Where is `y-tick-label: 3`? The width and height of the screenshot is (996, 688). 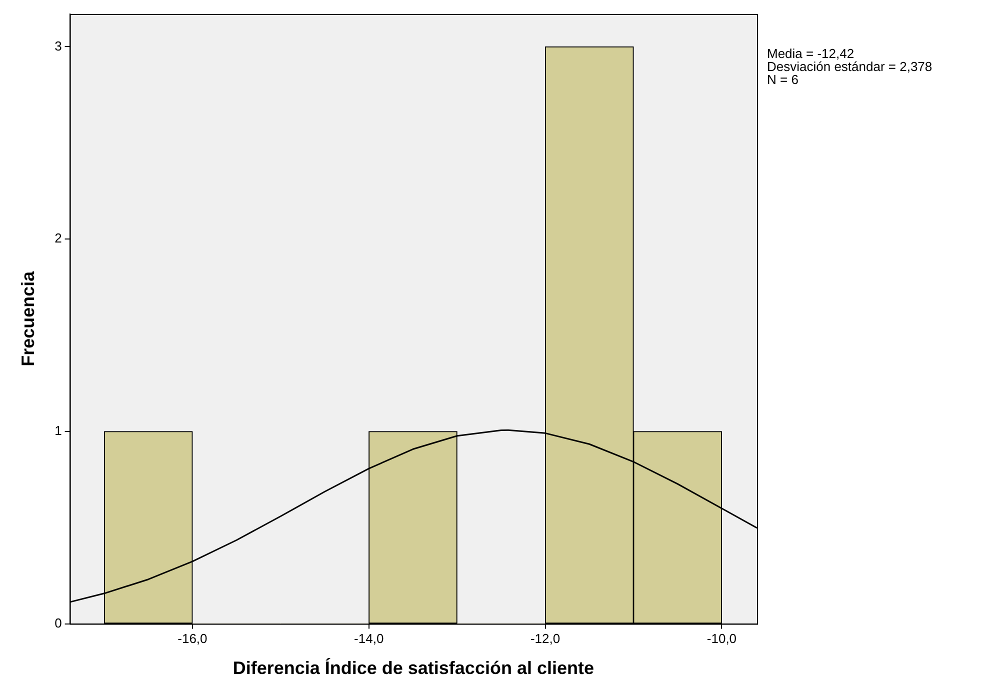 y-tick-label: 3 is located at coordinates (58, 46).